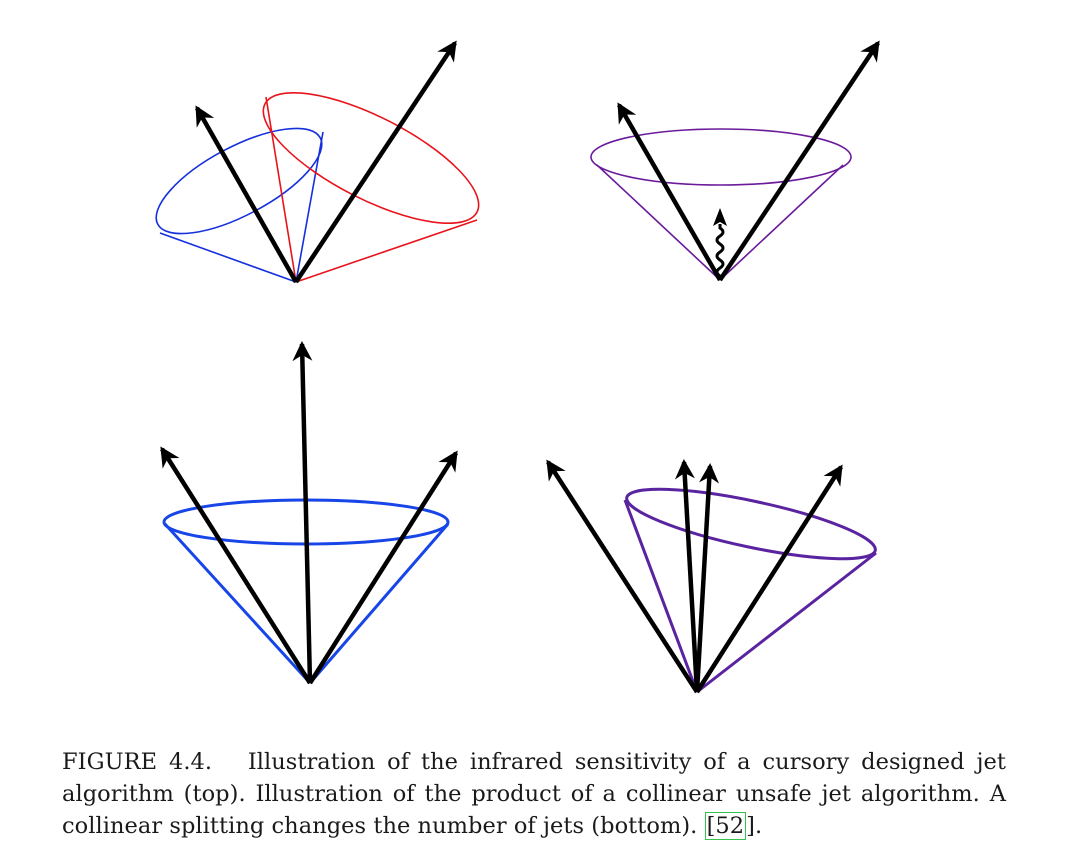 The image size is (1081, 853). I want to click on blue-cone, so click(239, 205).